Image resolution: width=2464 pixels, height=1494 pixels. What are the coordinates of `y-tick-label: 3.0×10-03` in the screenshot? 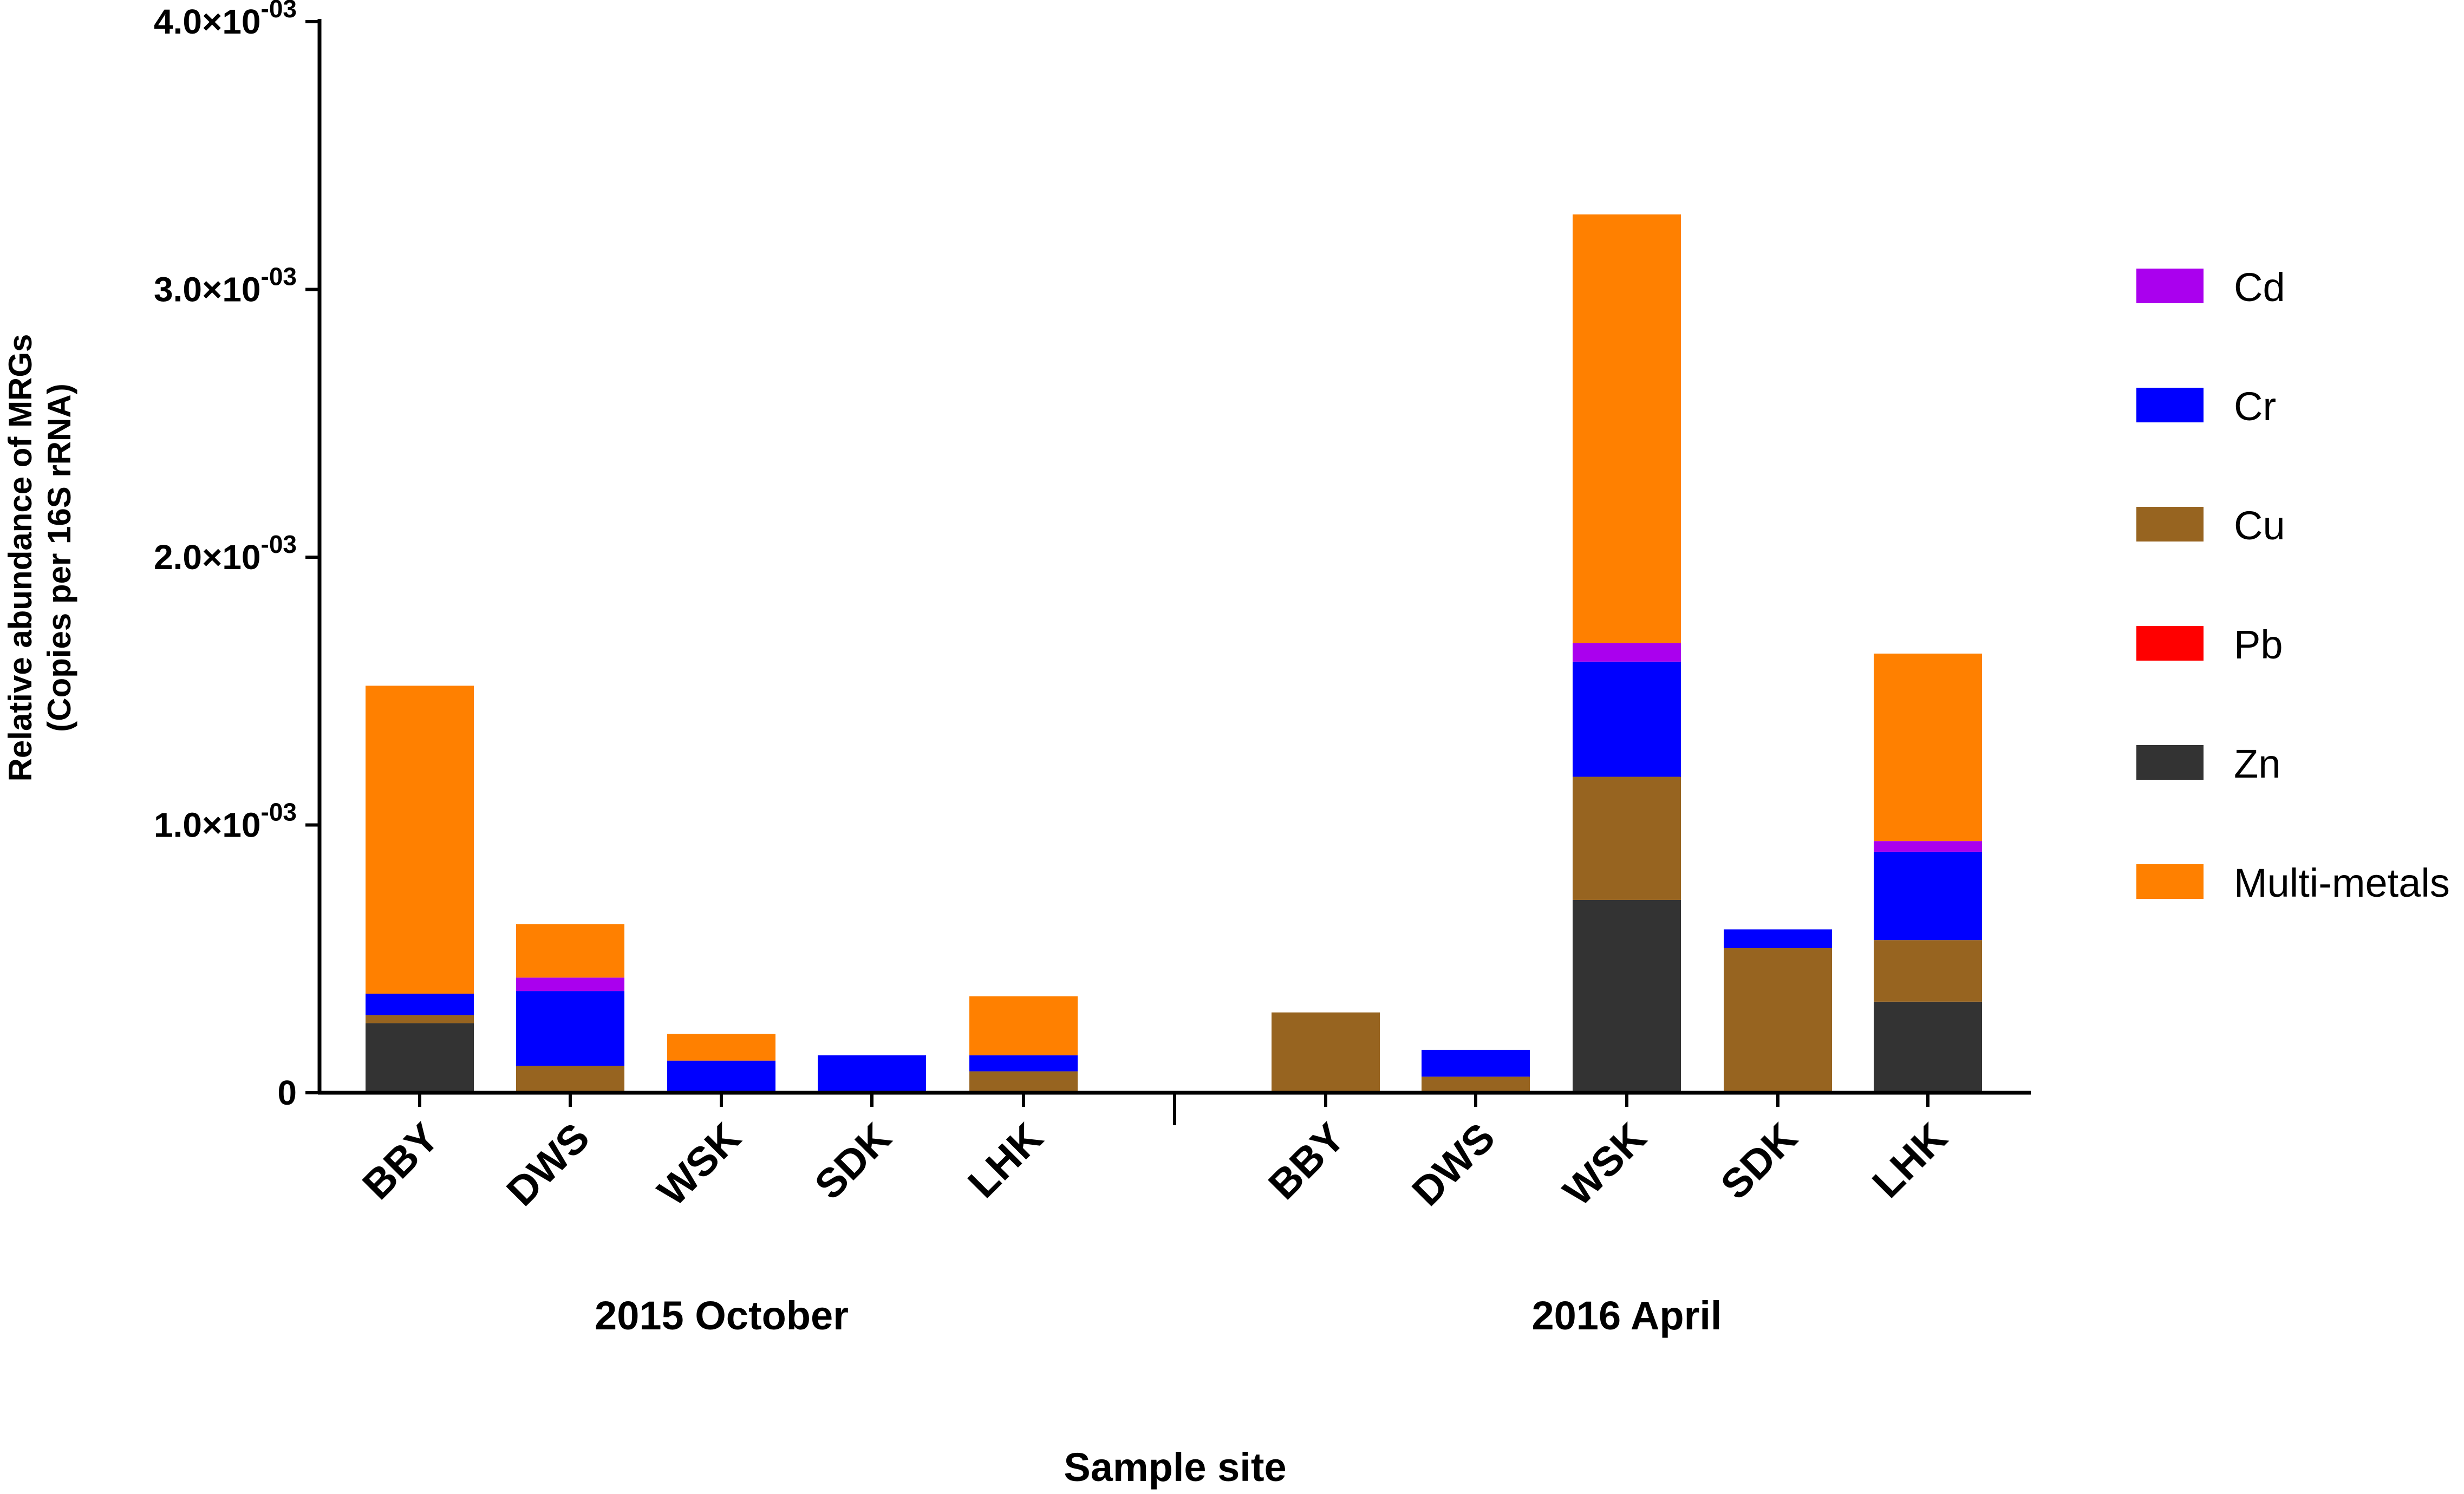 It's located at (225, 286).